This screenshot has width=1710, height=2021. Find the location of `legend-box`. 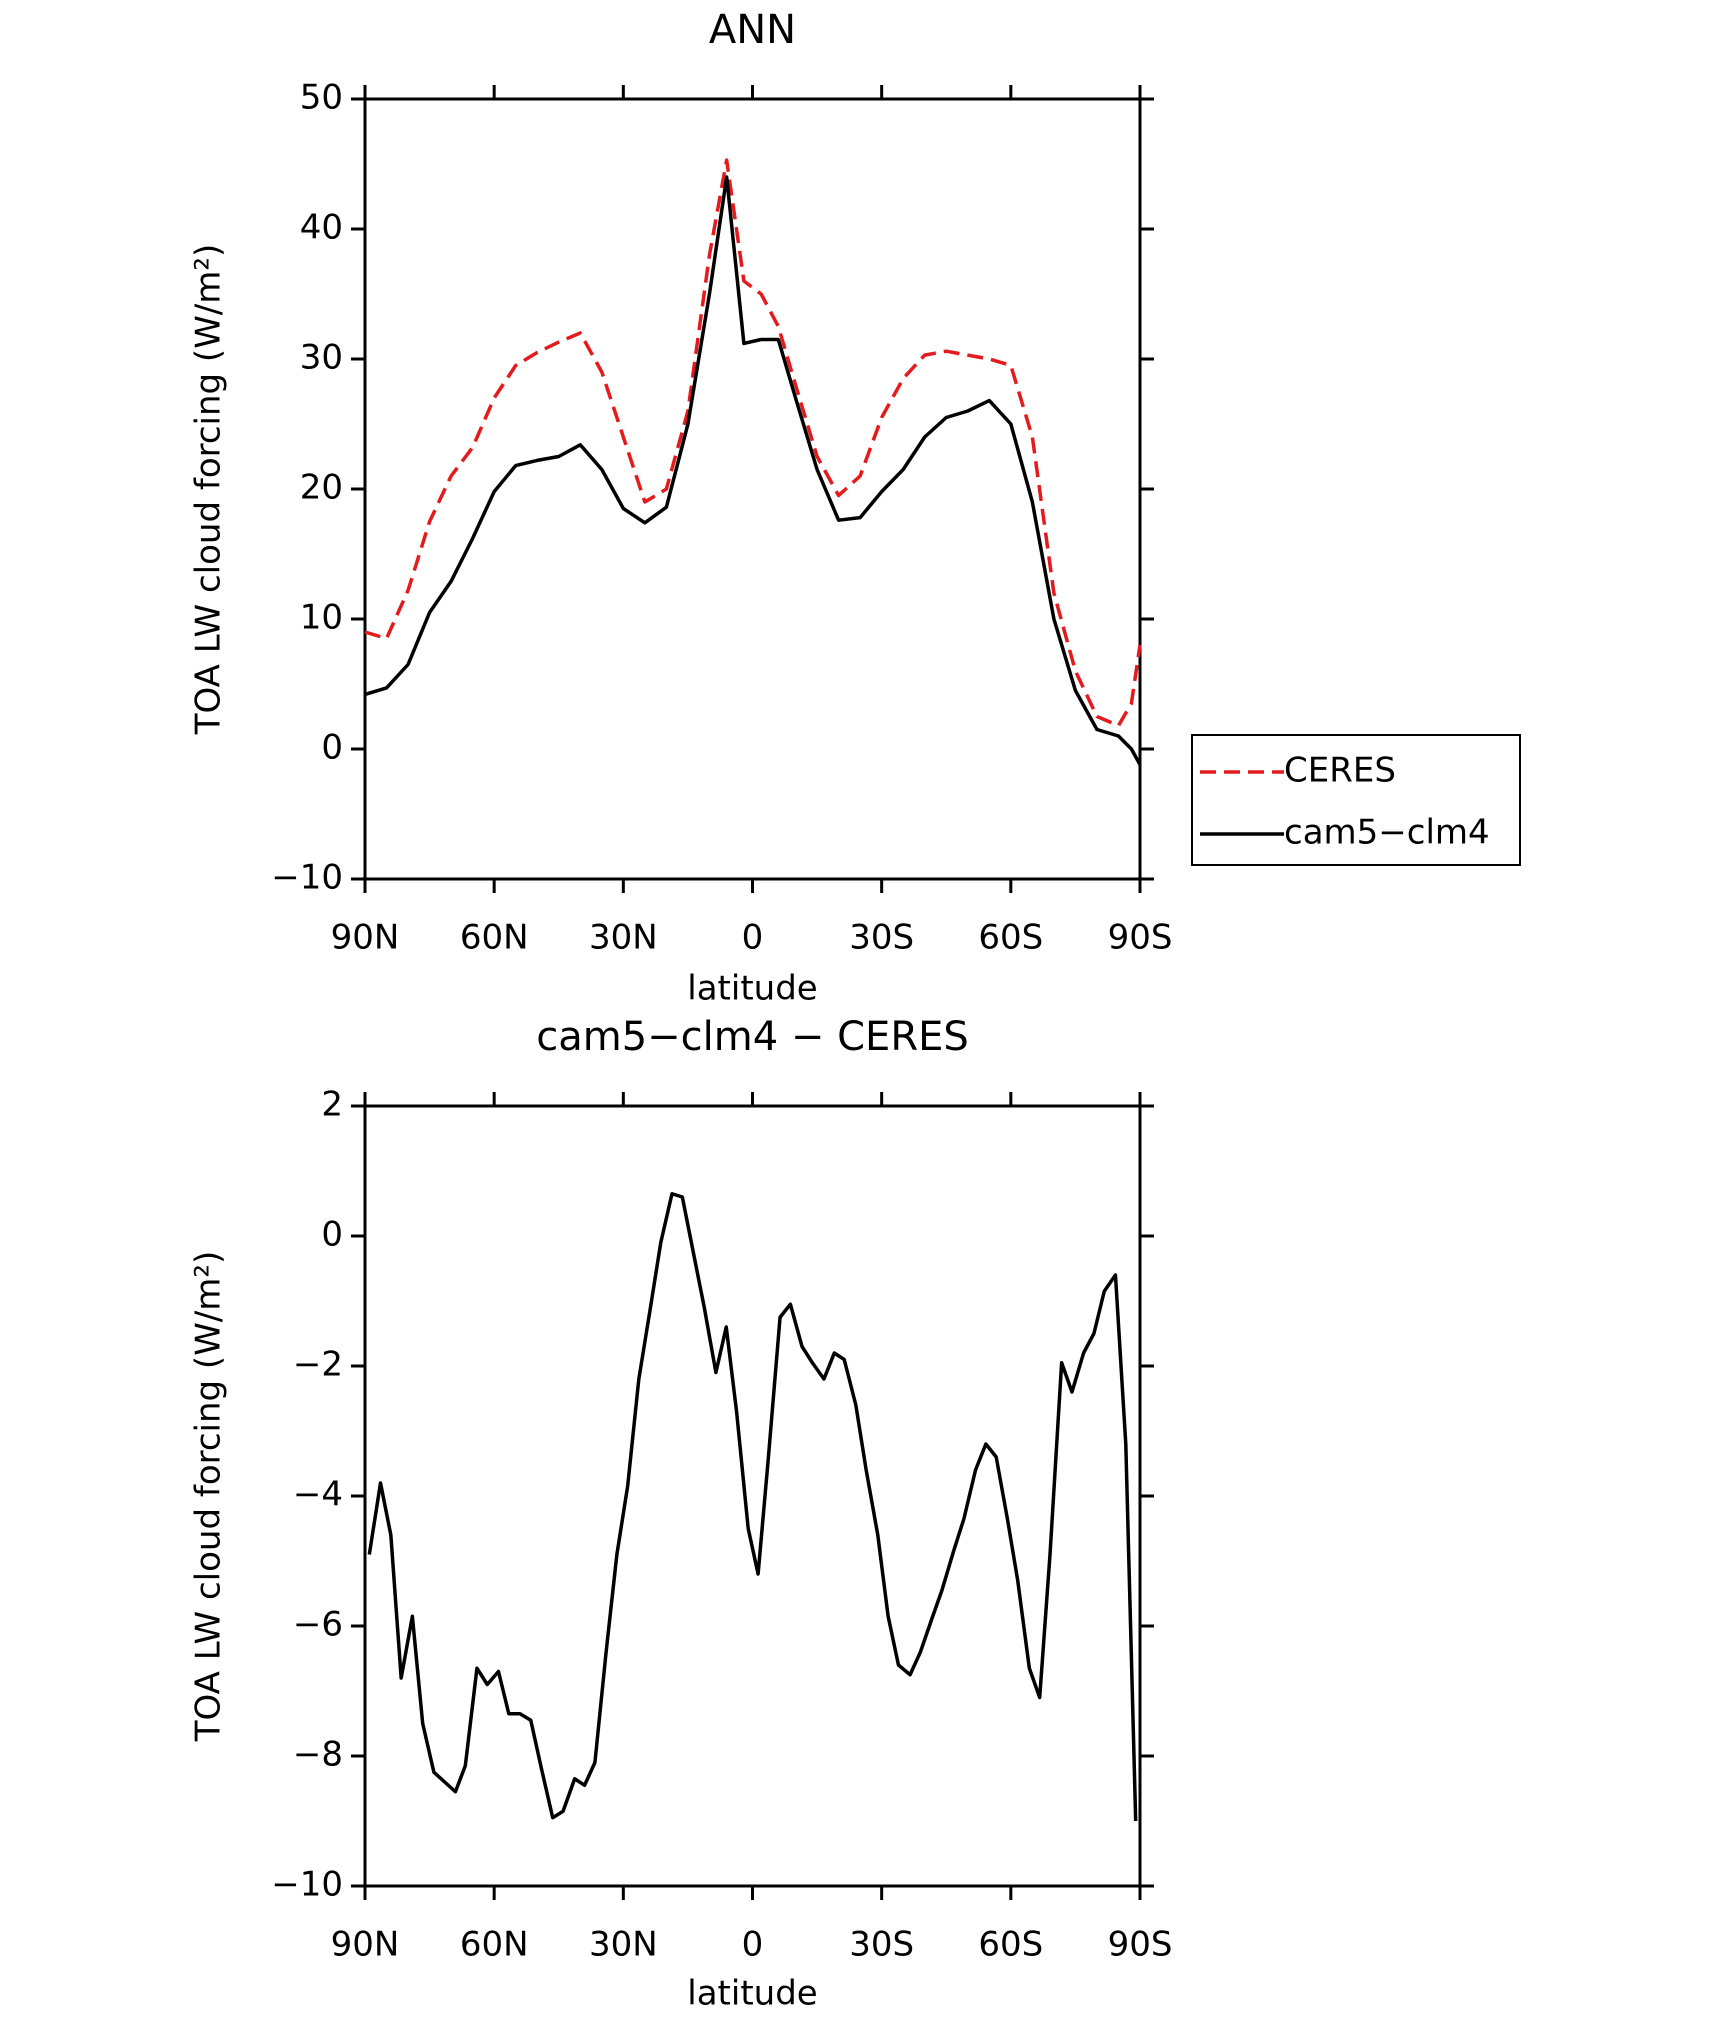

legend-box is located at coordinates (1356, 800).